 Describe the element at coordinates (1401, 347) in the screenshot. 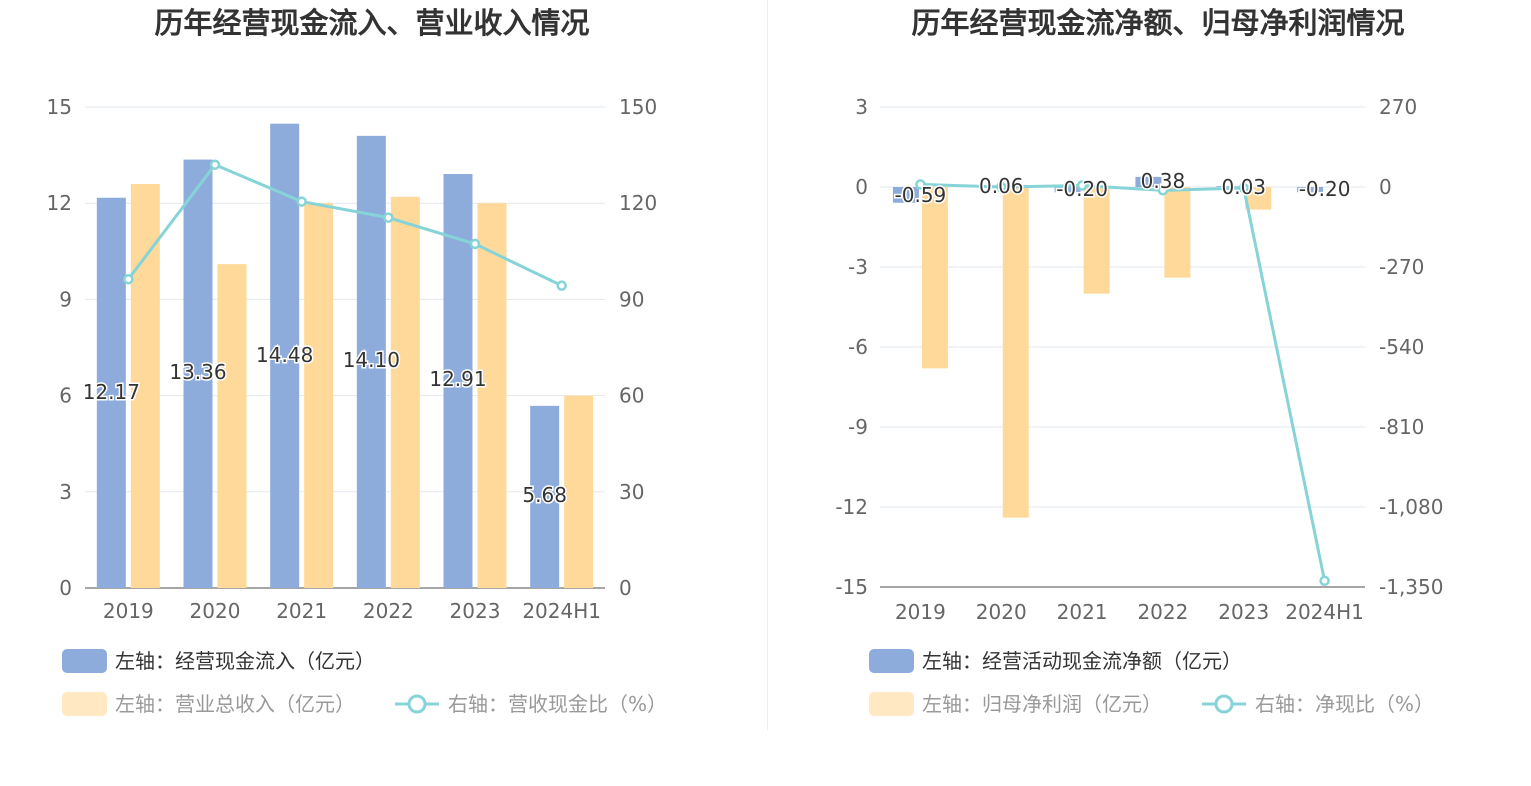

I see `right-axis-tick-label: -540` at that location.